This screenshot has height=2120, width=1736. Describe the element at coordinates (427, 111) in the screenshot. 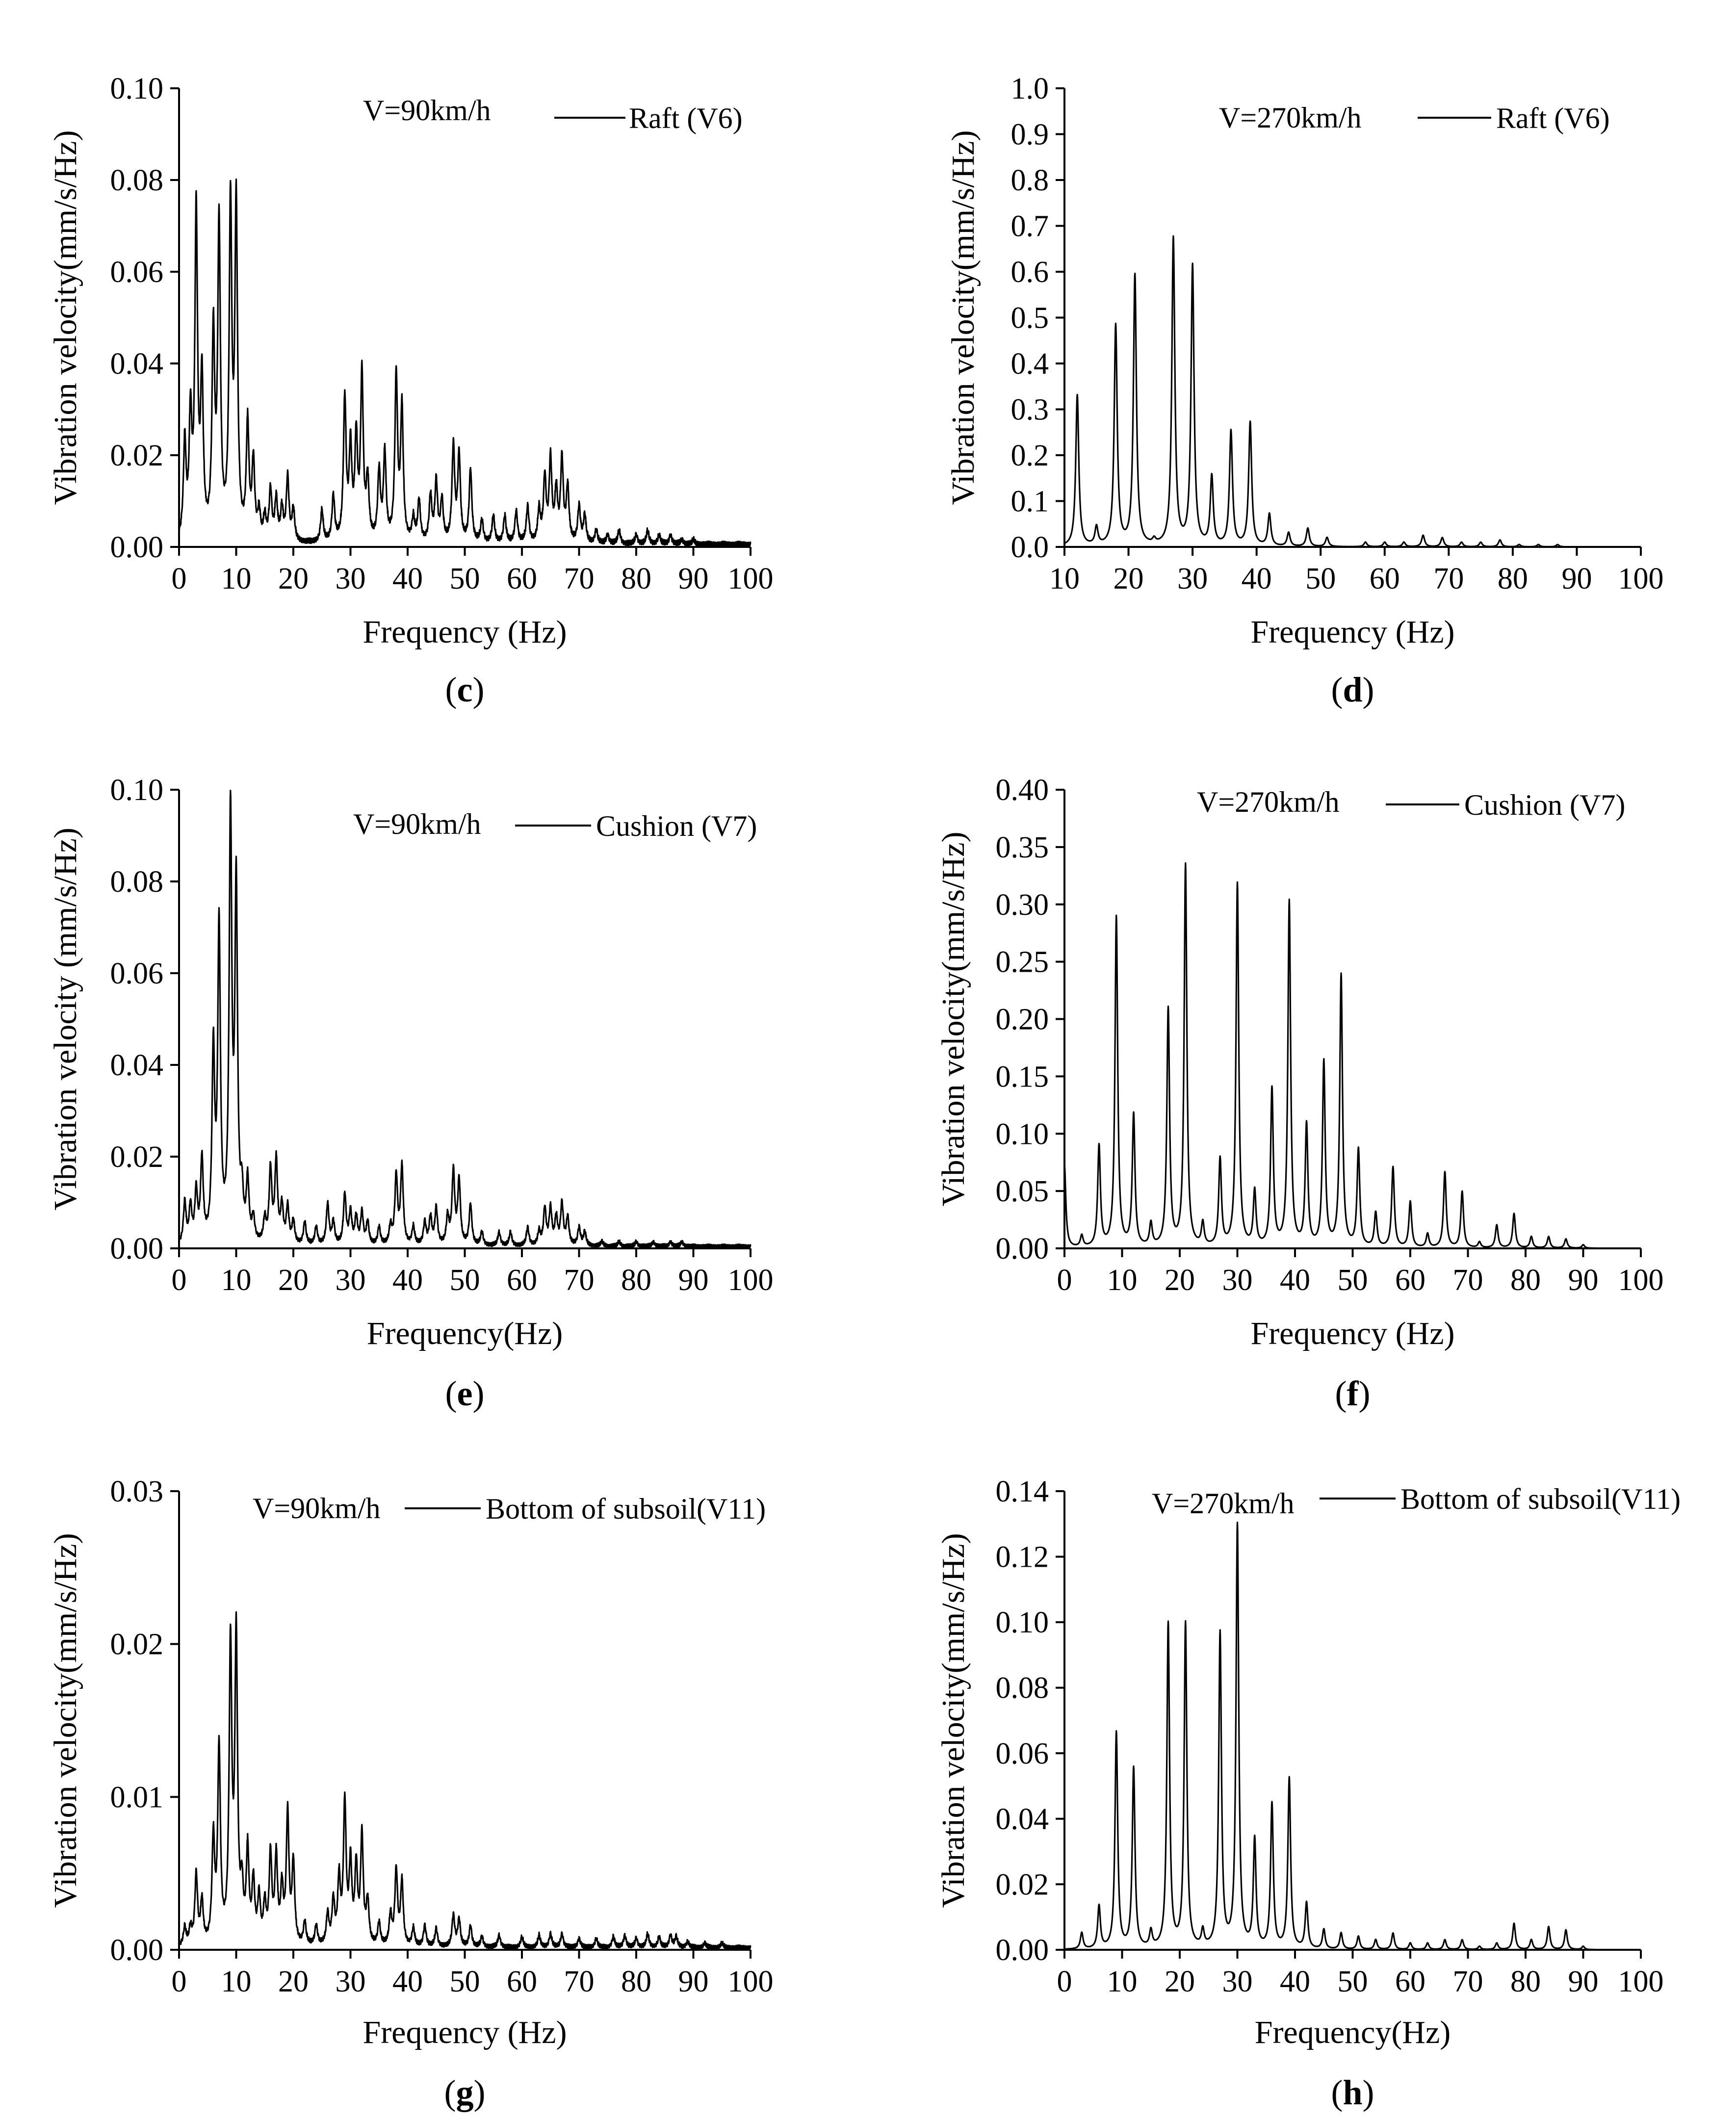

I see `speed-label: V=90km/h` at that location.